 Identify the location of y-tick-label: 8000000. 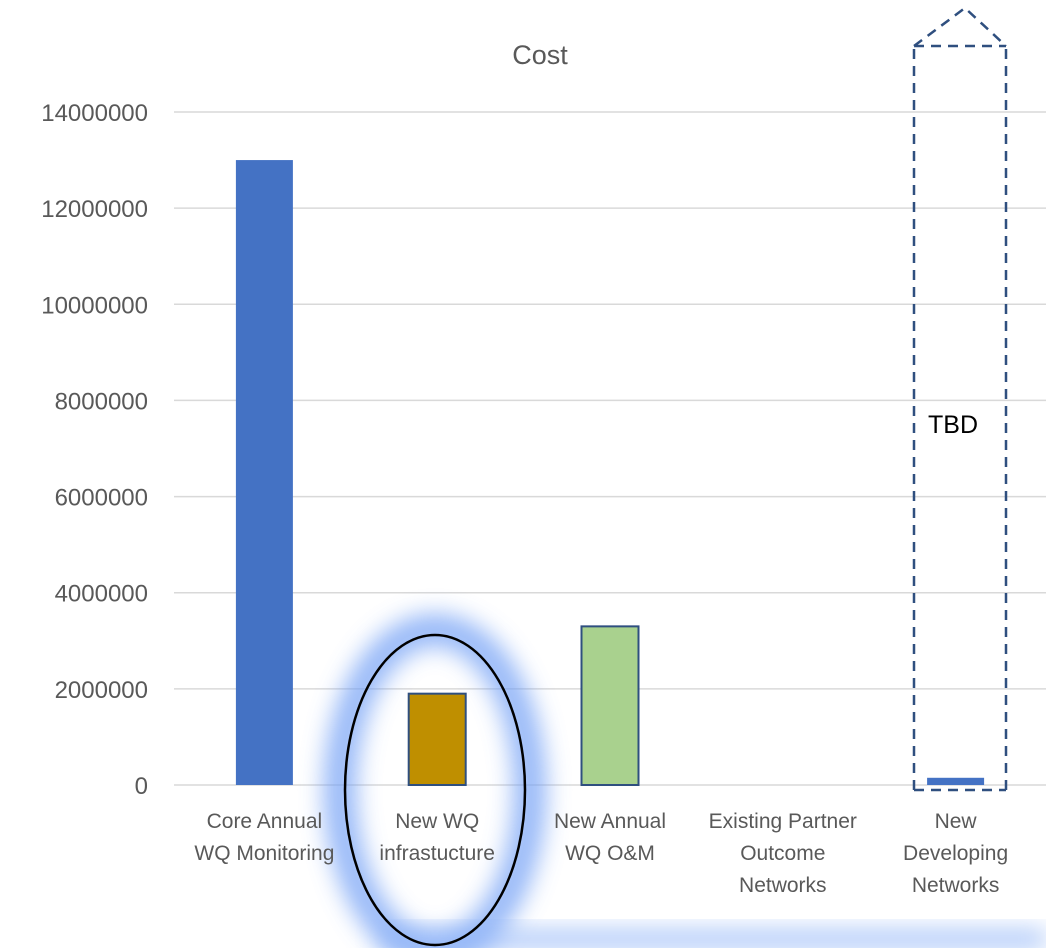
(101, 401).